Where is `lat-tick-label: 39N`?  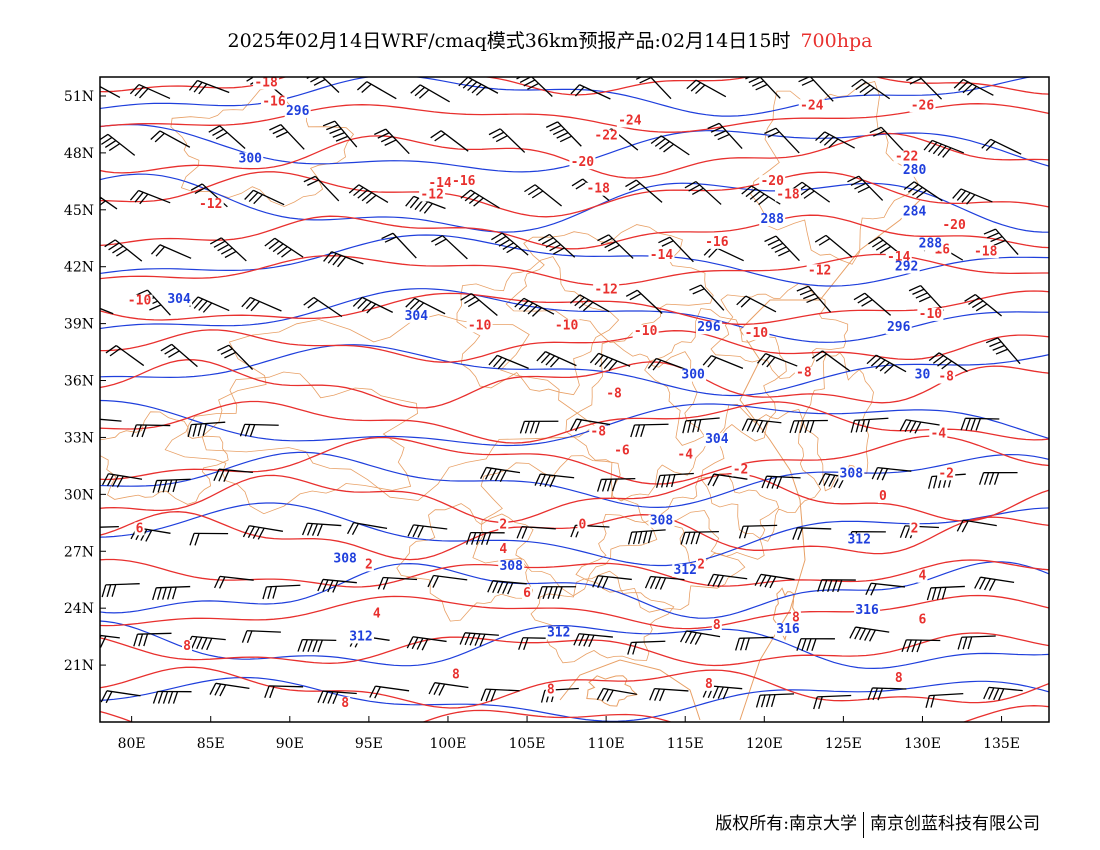
lat-tick-label: 39N is located at coordinates (79, 325).